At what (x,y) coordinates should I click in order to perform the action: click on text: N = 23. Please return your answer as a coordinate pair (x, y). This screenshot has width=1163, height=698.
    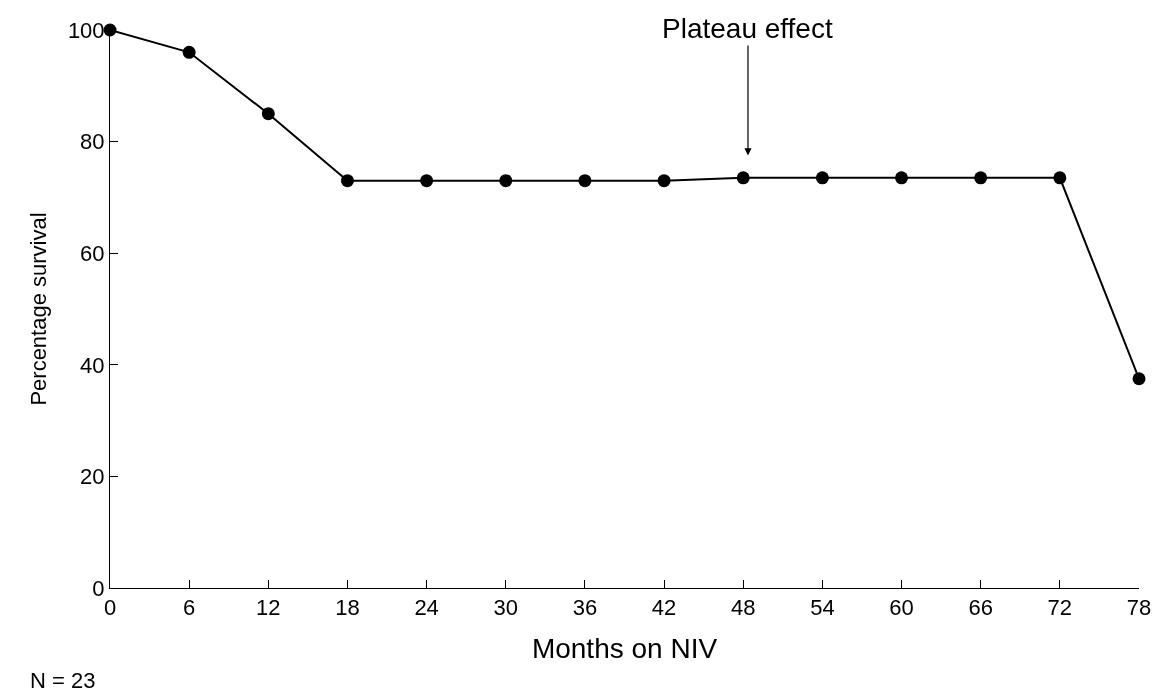
    Looking at the image, I should click on (63, 680).